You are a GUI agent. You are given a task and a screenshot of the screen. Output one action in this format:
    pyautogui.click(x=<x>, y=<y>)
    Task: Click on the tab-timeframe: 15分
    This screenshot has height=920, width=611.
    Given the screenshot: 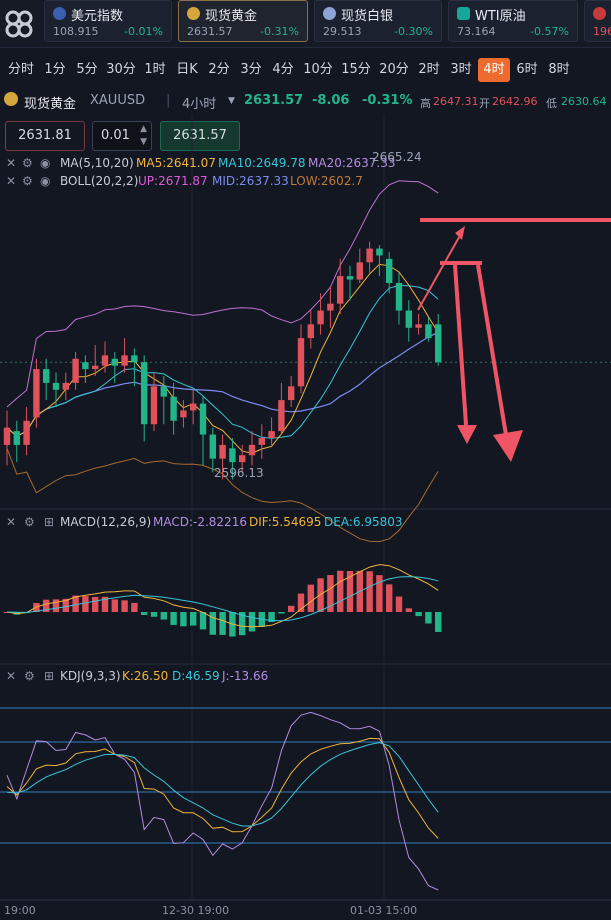 What is the action you would take?
    pyautogui.click(x=356, y=69)
    